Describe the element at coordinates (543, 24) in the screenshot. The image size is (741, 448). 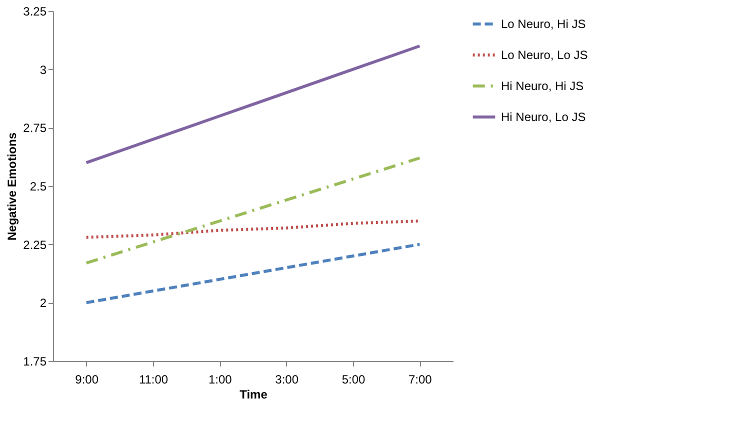
I see `legend-label: Lo Neuro, Hi JS` at that location.